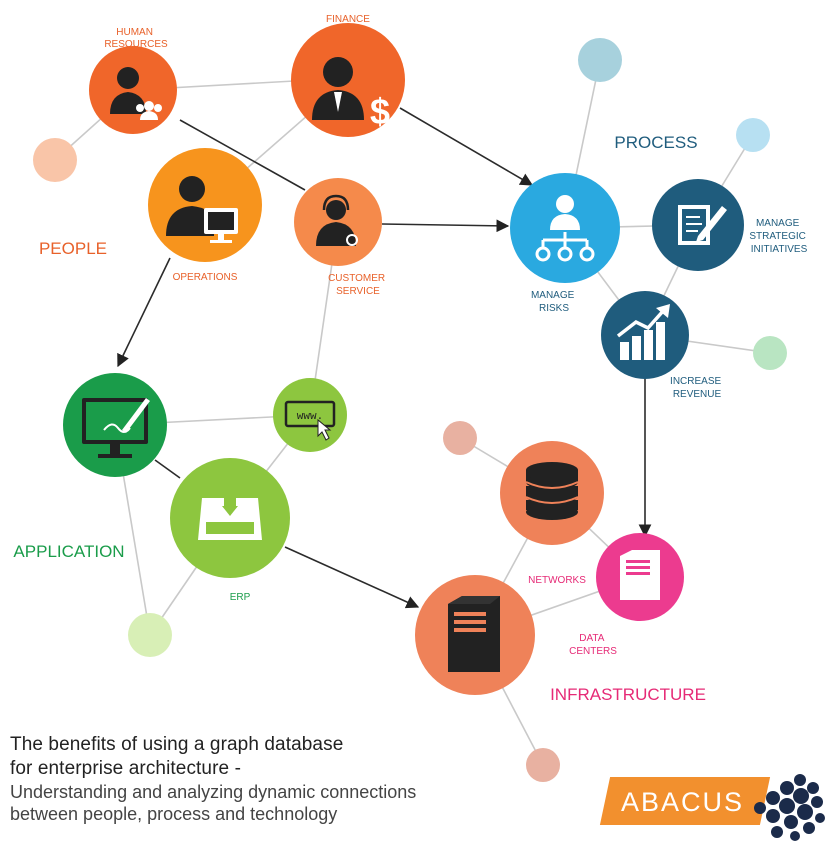 The width and height of the screenshot is (832, 847). I want to click on node-server, so click(475, 635).